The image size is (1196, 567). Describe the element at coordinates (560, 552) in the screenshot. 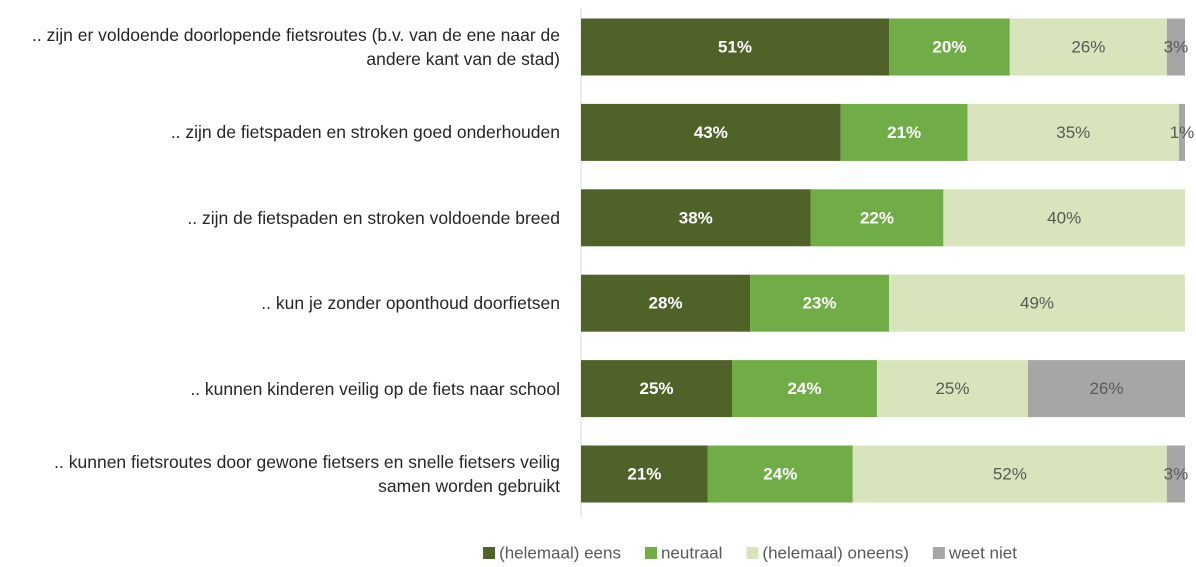

I see `legend-label: (helemaal) eens` at that location.